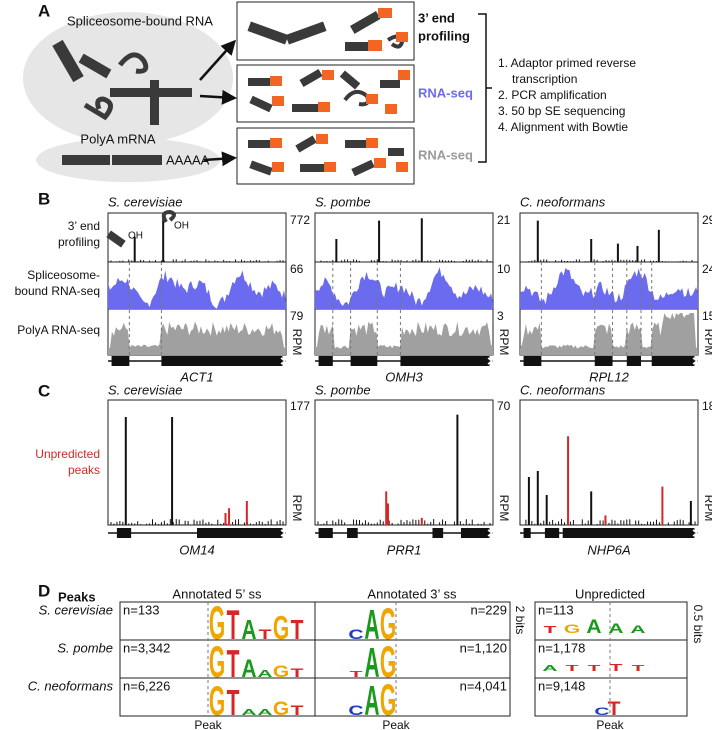 This screenshot has width=712, height=730. I want to click on gene-name: NHP6A, so click(608, 549).